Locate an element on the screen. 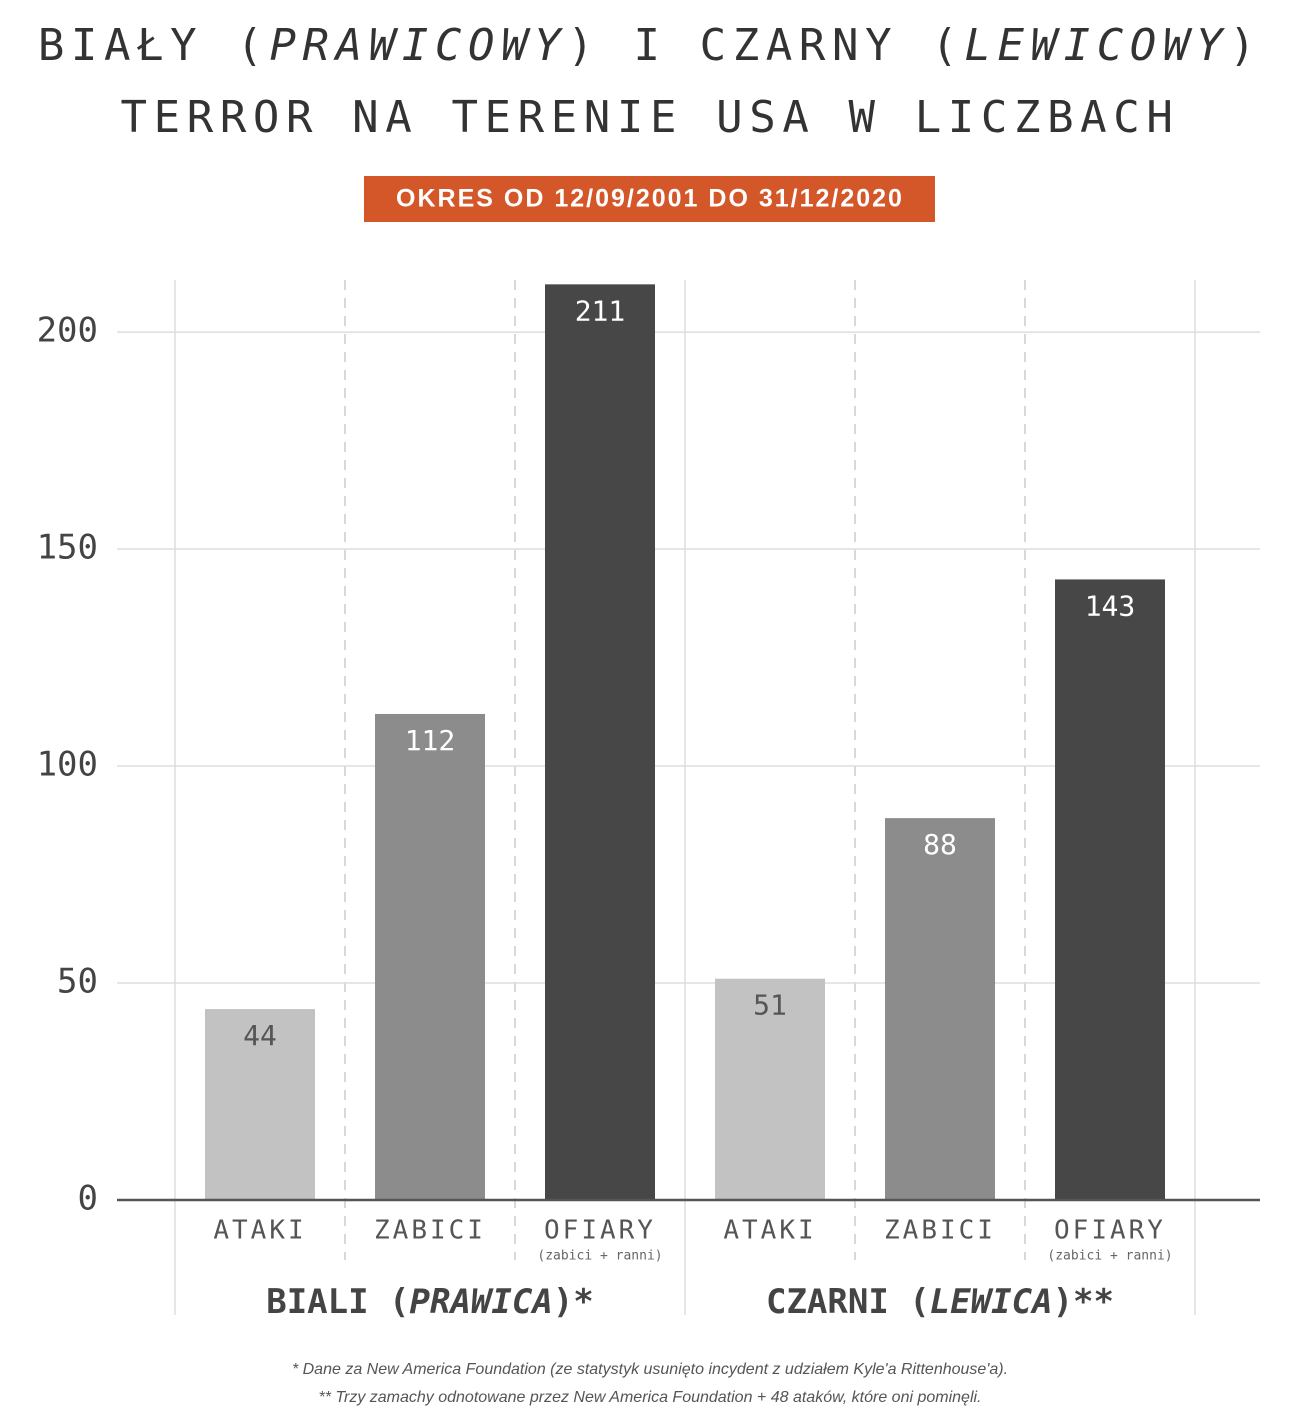 Image resolution: width=1300 pixels, height=1423 pixels. text-part: CZARNI ( is located at coordinates (848, 1302).